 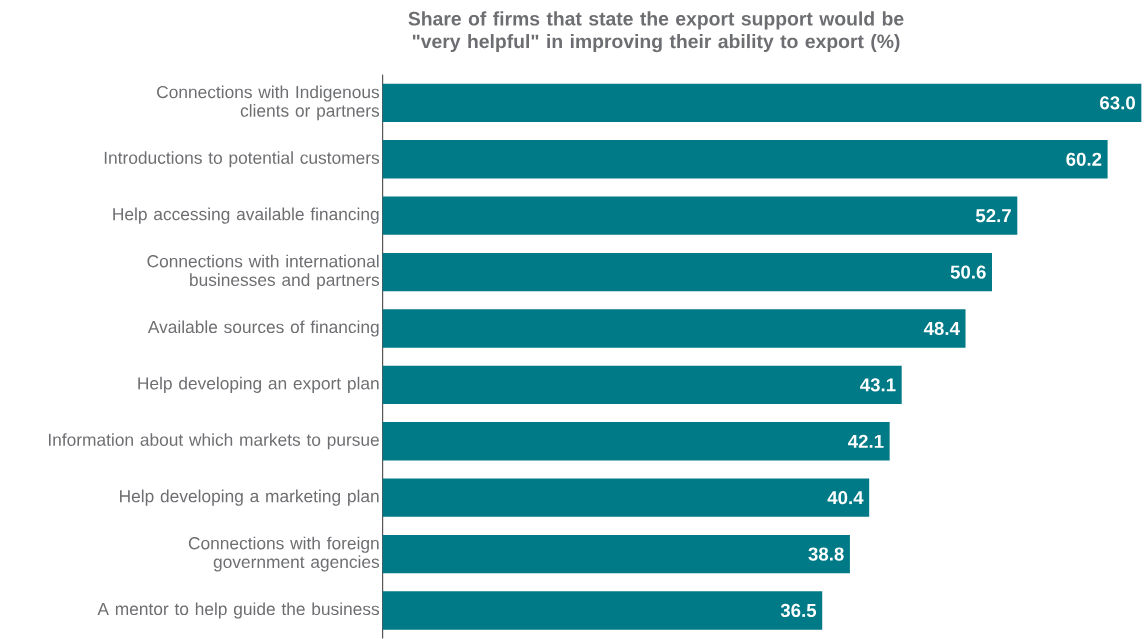 I want to click on data-label: 40.4, so click(x=845, y=498).